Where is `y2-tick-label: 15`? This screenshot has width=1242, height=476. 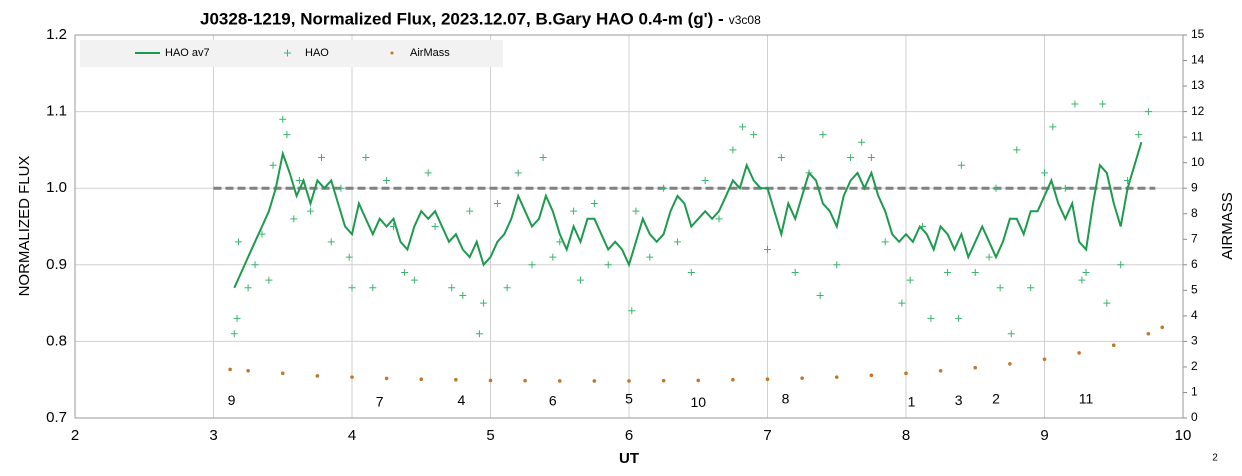
y2-tick-label: 15 is located at coordinates (1198, 34).